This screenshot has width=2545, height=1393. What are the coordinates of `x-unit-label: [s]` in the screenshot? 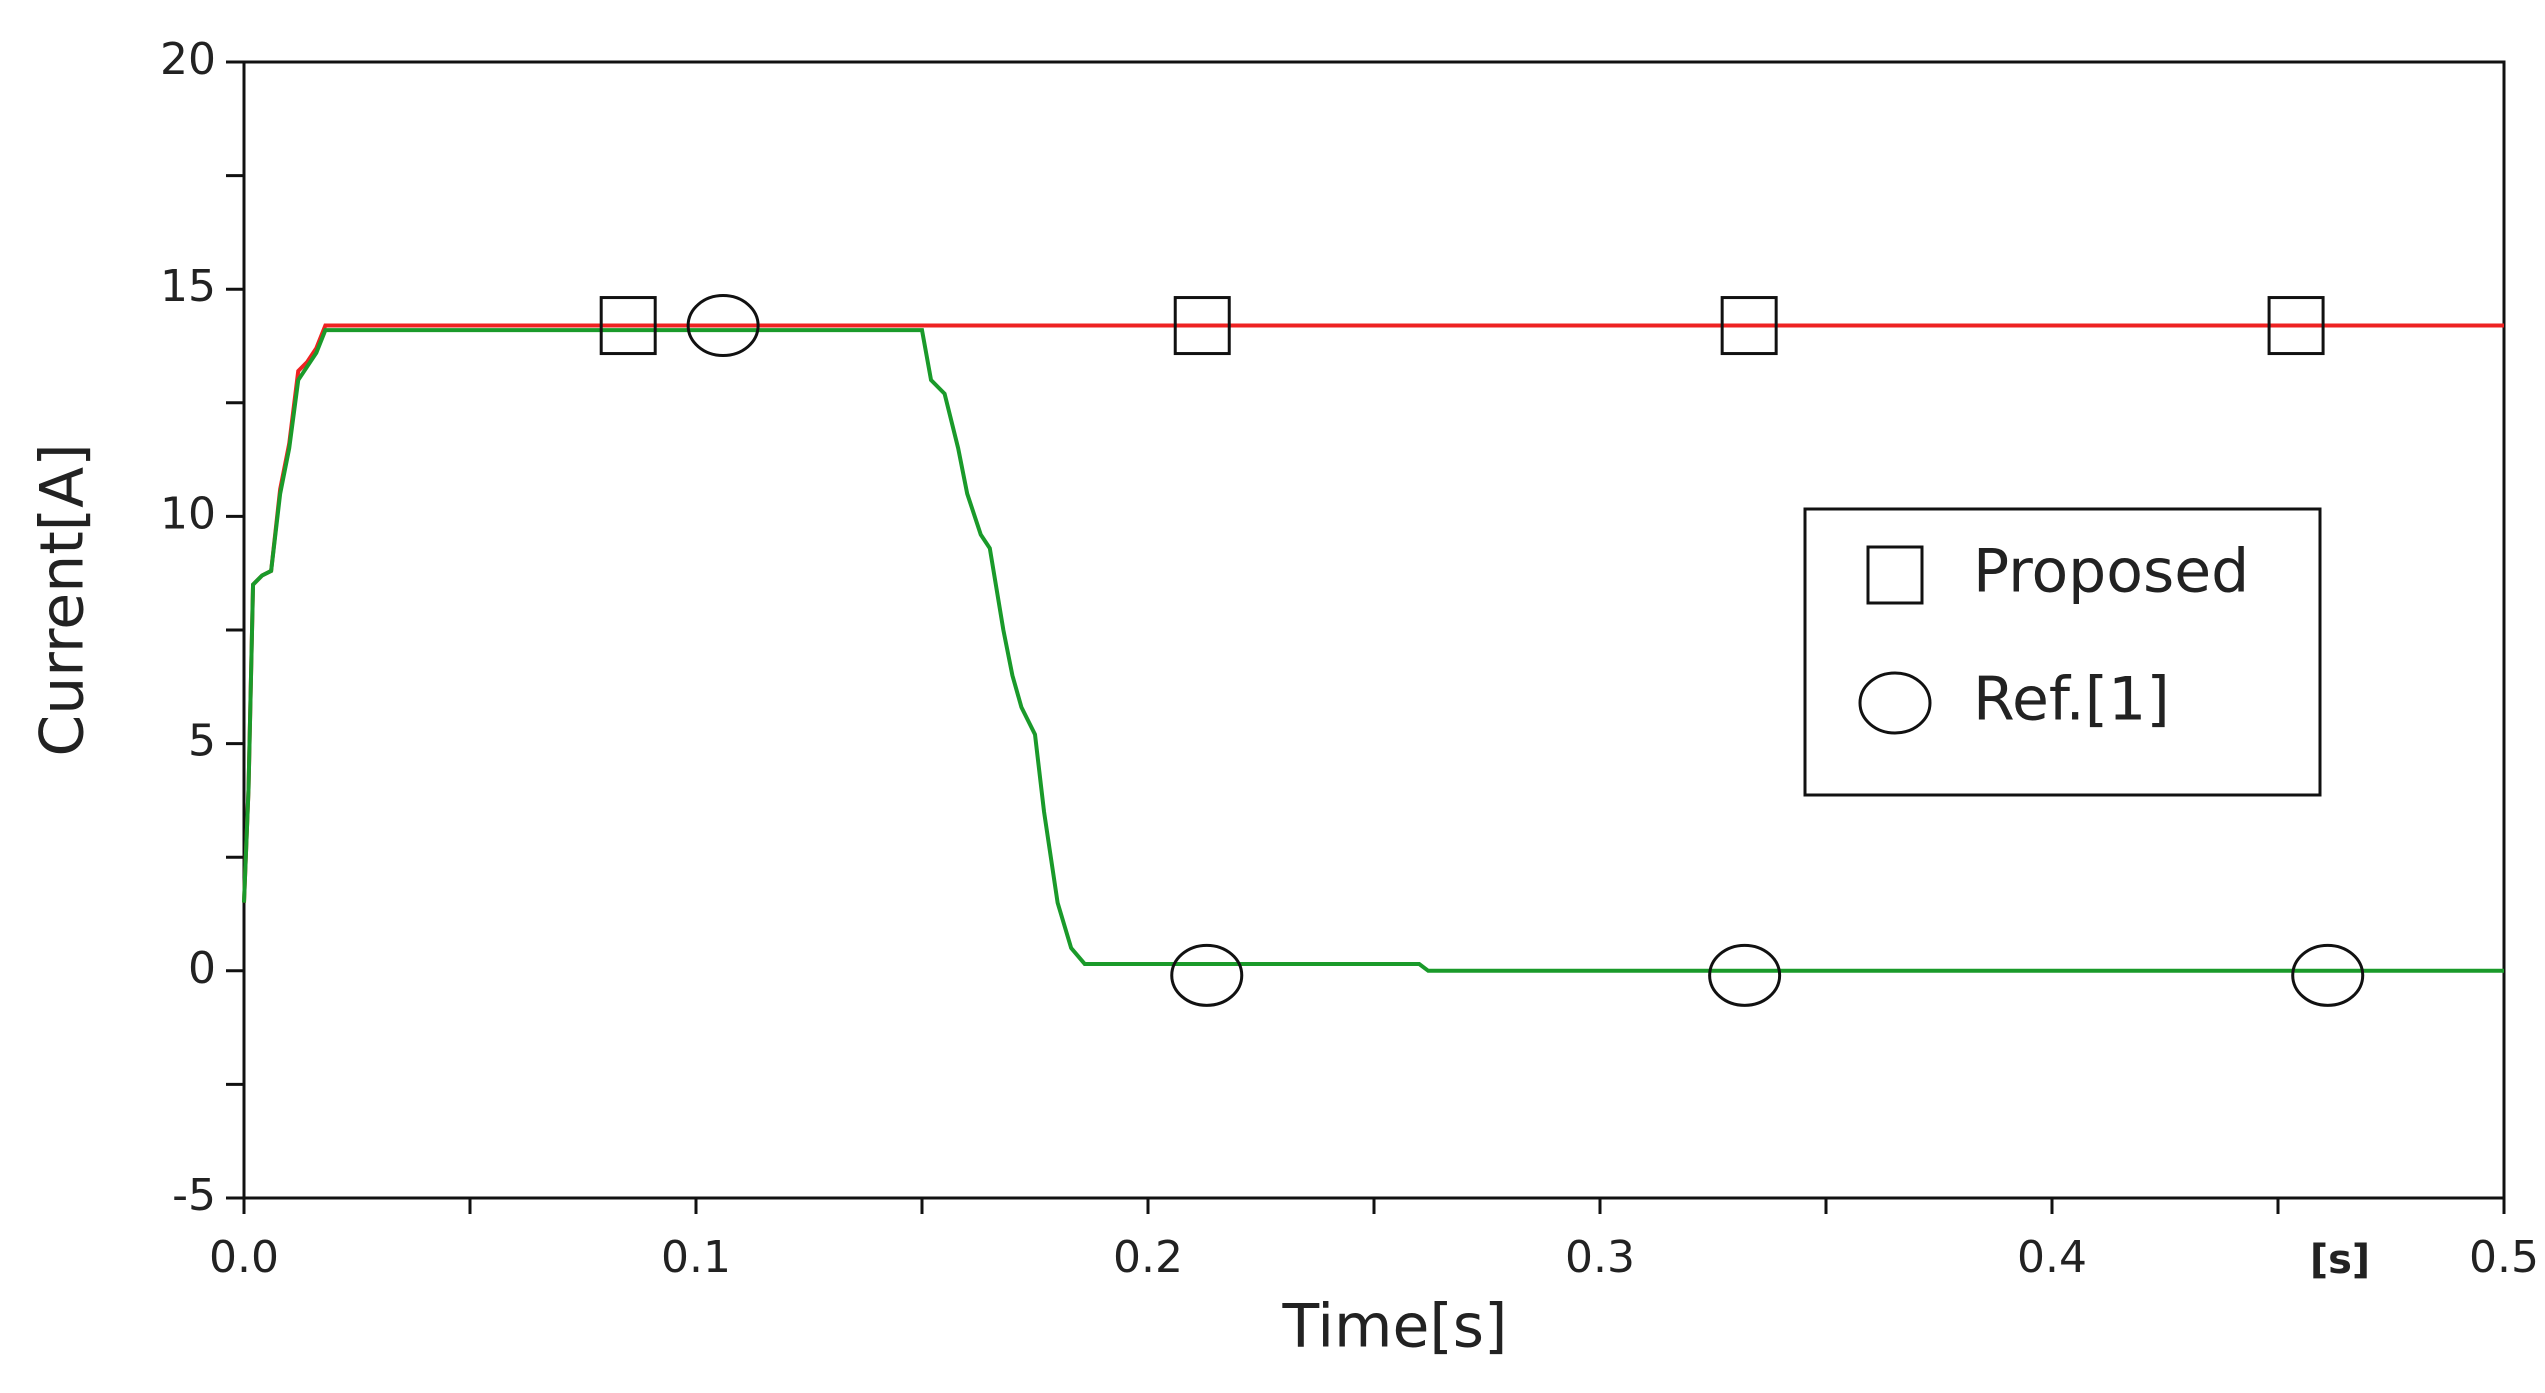 It's located at (2340, 1260).